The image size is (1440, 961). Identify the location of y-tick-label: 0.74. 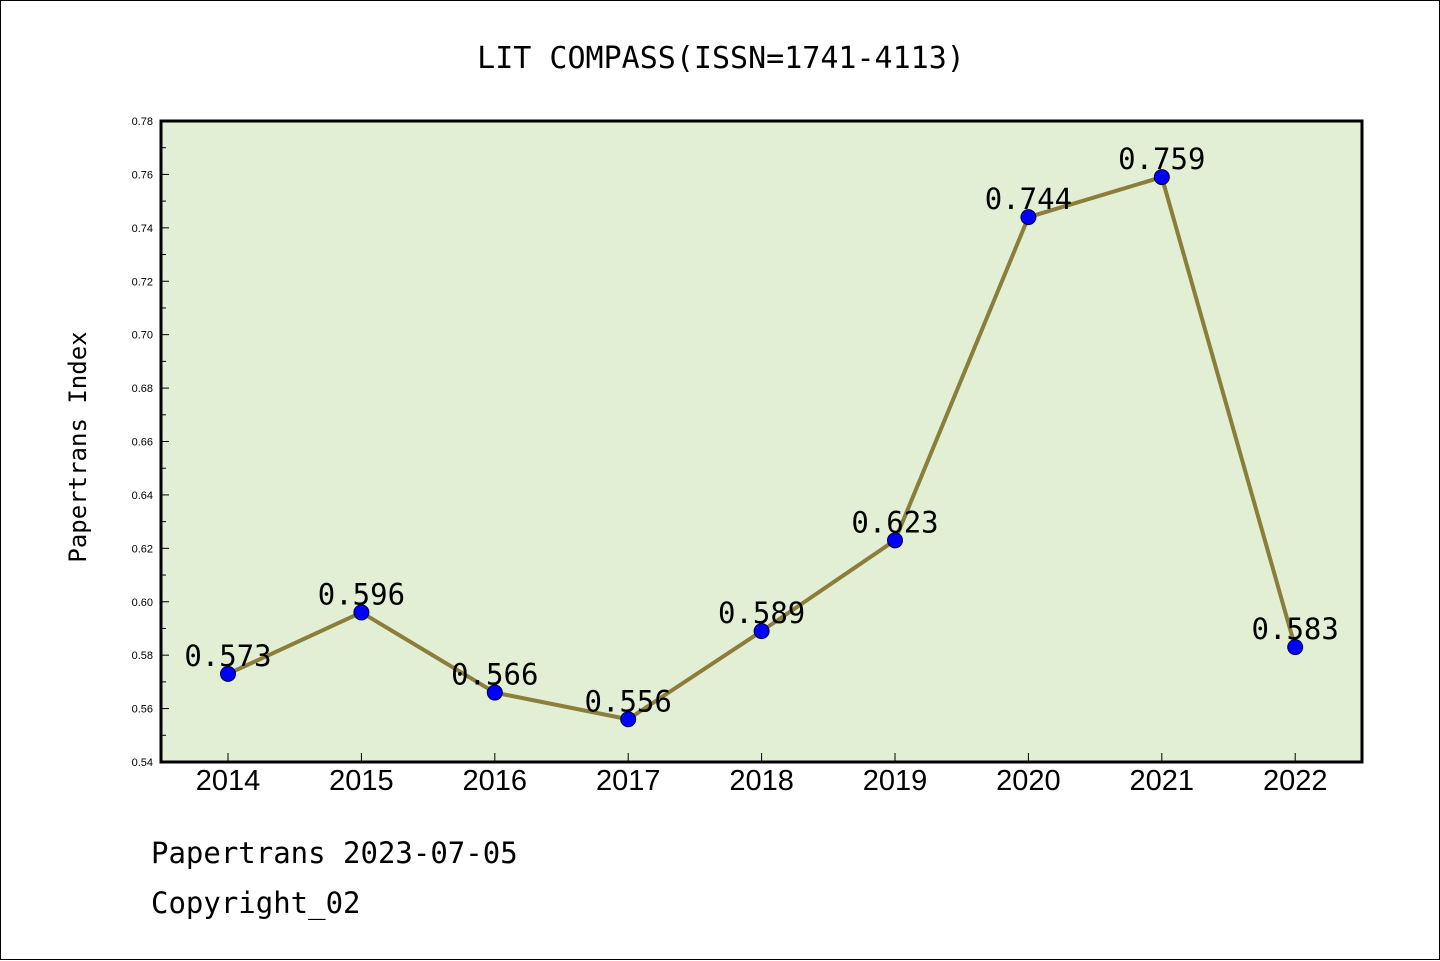
(142, 229).